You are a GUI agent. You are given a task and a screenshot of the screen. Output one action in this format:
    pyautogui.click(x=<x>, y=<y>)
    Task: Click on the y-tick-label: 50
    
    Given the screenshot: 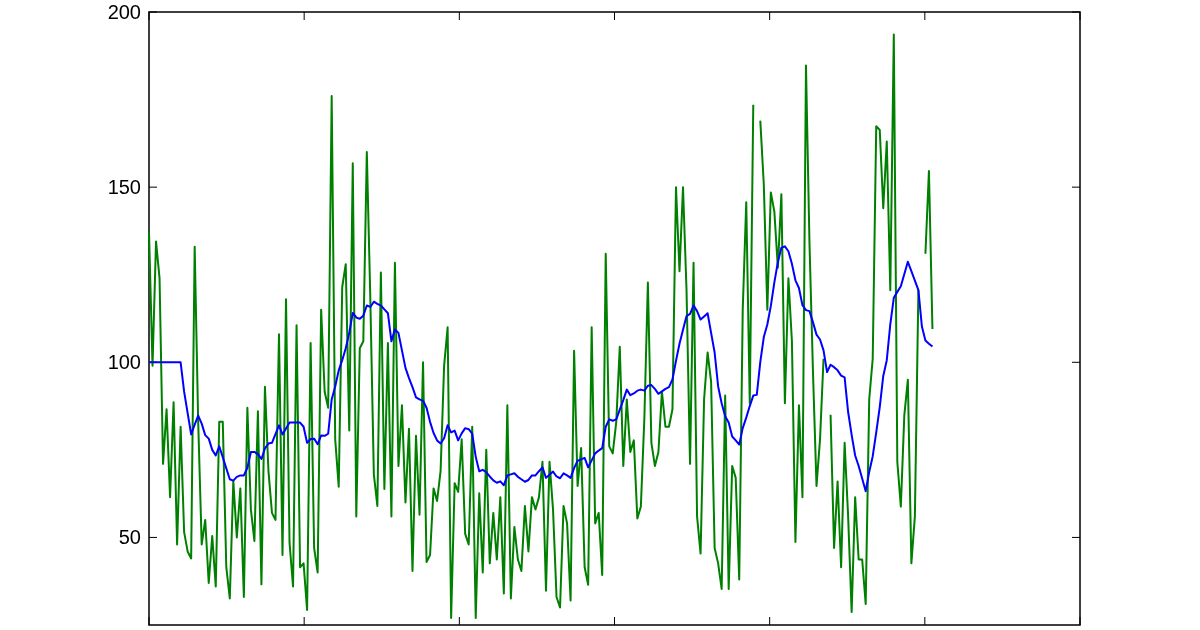 What is the action you would take?
    pyautogui.click(x=129, y=537)
    